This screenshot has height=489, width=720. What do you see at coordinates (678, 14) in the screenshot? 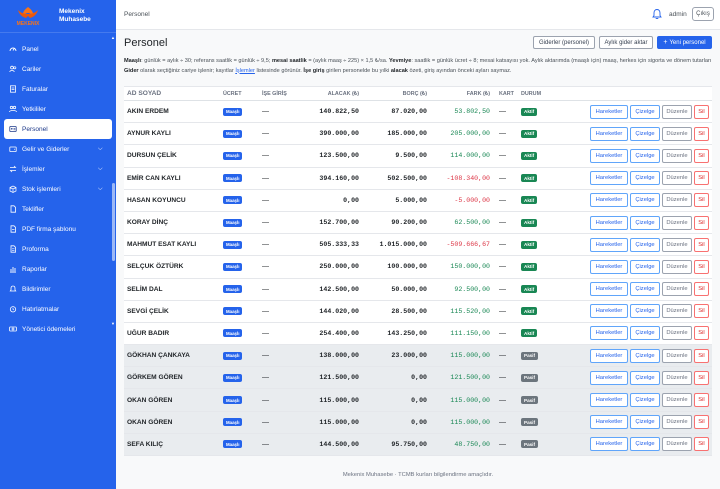
I see `user-name: admin` at bounding box center [678, 14].